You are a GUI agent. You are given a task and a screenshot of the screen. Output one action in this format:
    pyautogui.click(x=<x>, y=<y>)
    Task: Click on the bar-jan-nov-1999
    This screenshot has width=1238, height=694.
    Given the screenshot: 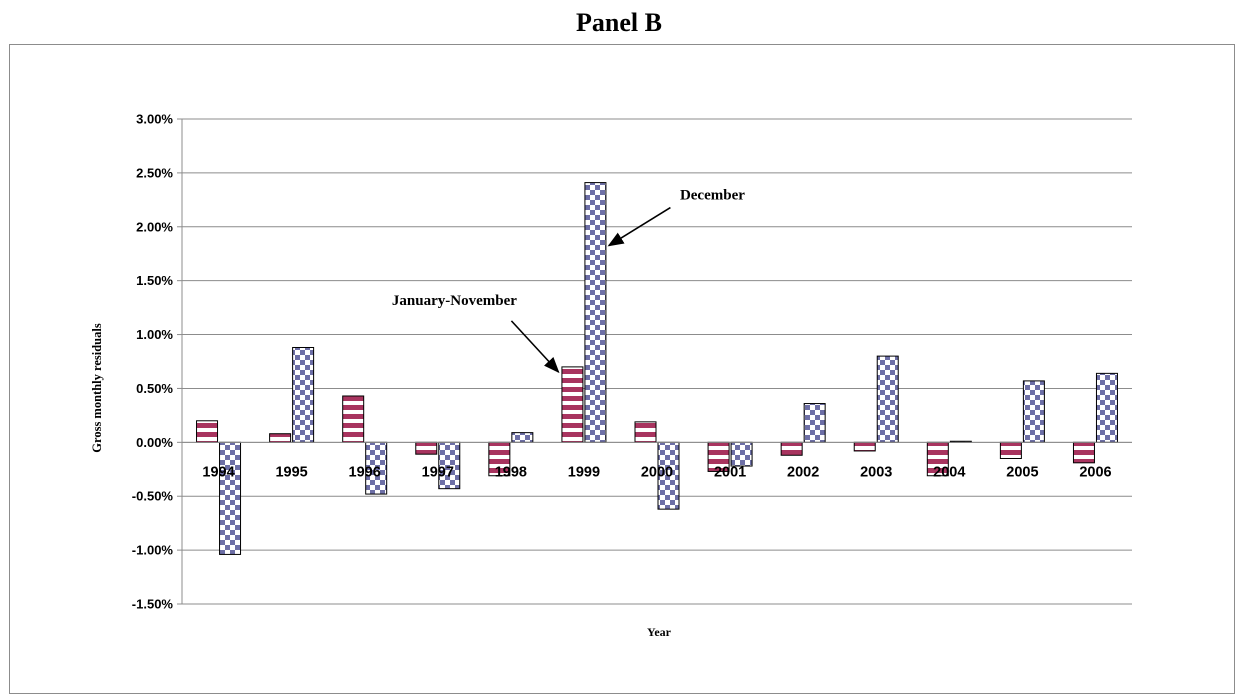 What is the action you would take?
    pyautogui.click(x=572, y=404)
    